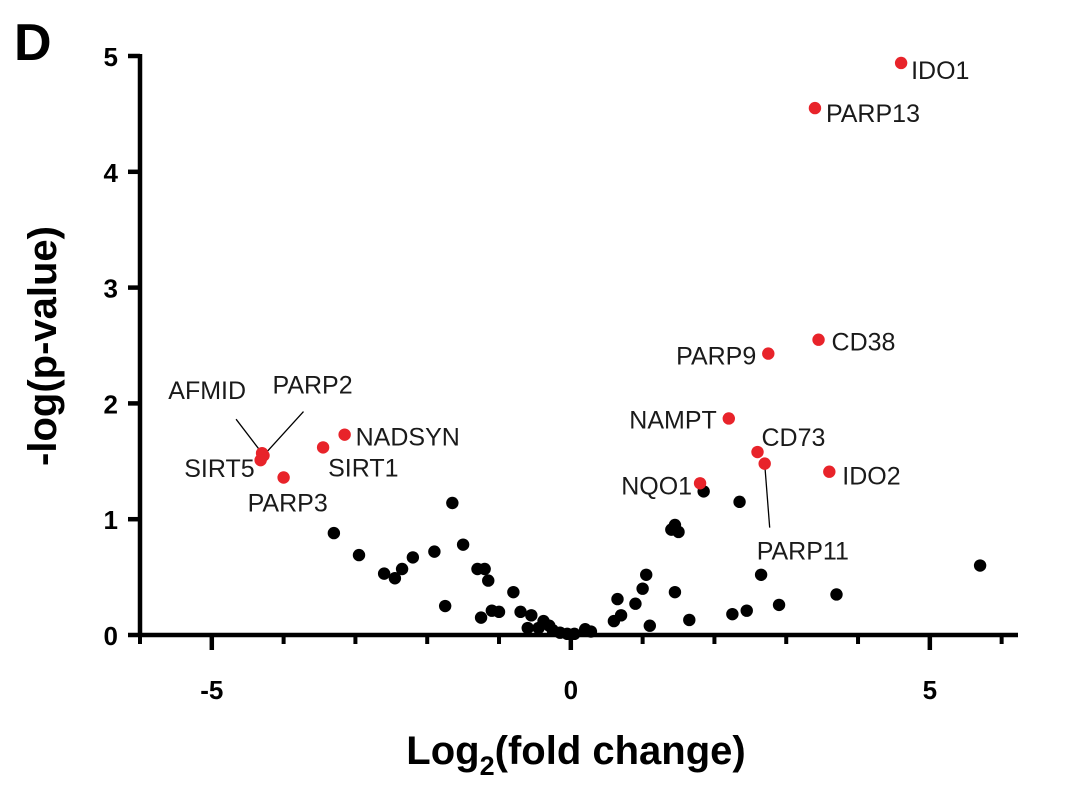  What do you see at coordinates (408, 438) in the screenshot?
I see `point-label: NADSYN` at bounding box center [408, 438].